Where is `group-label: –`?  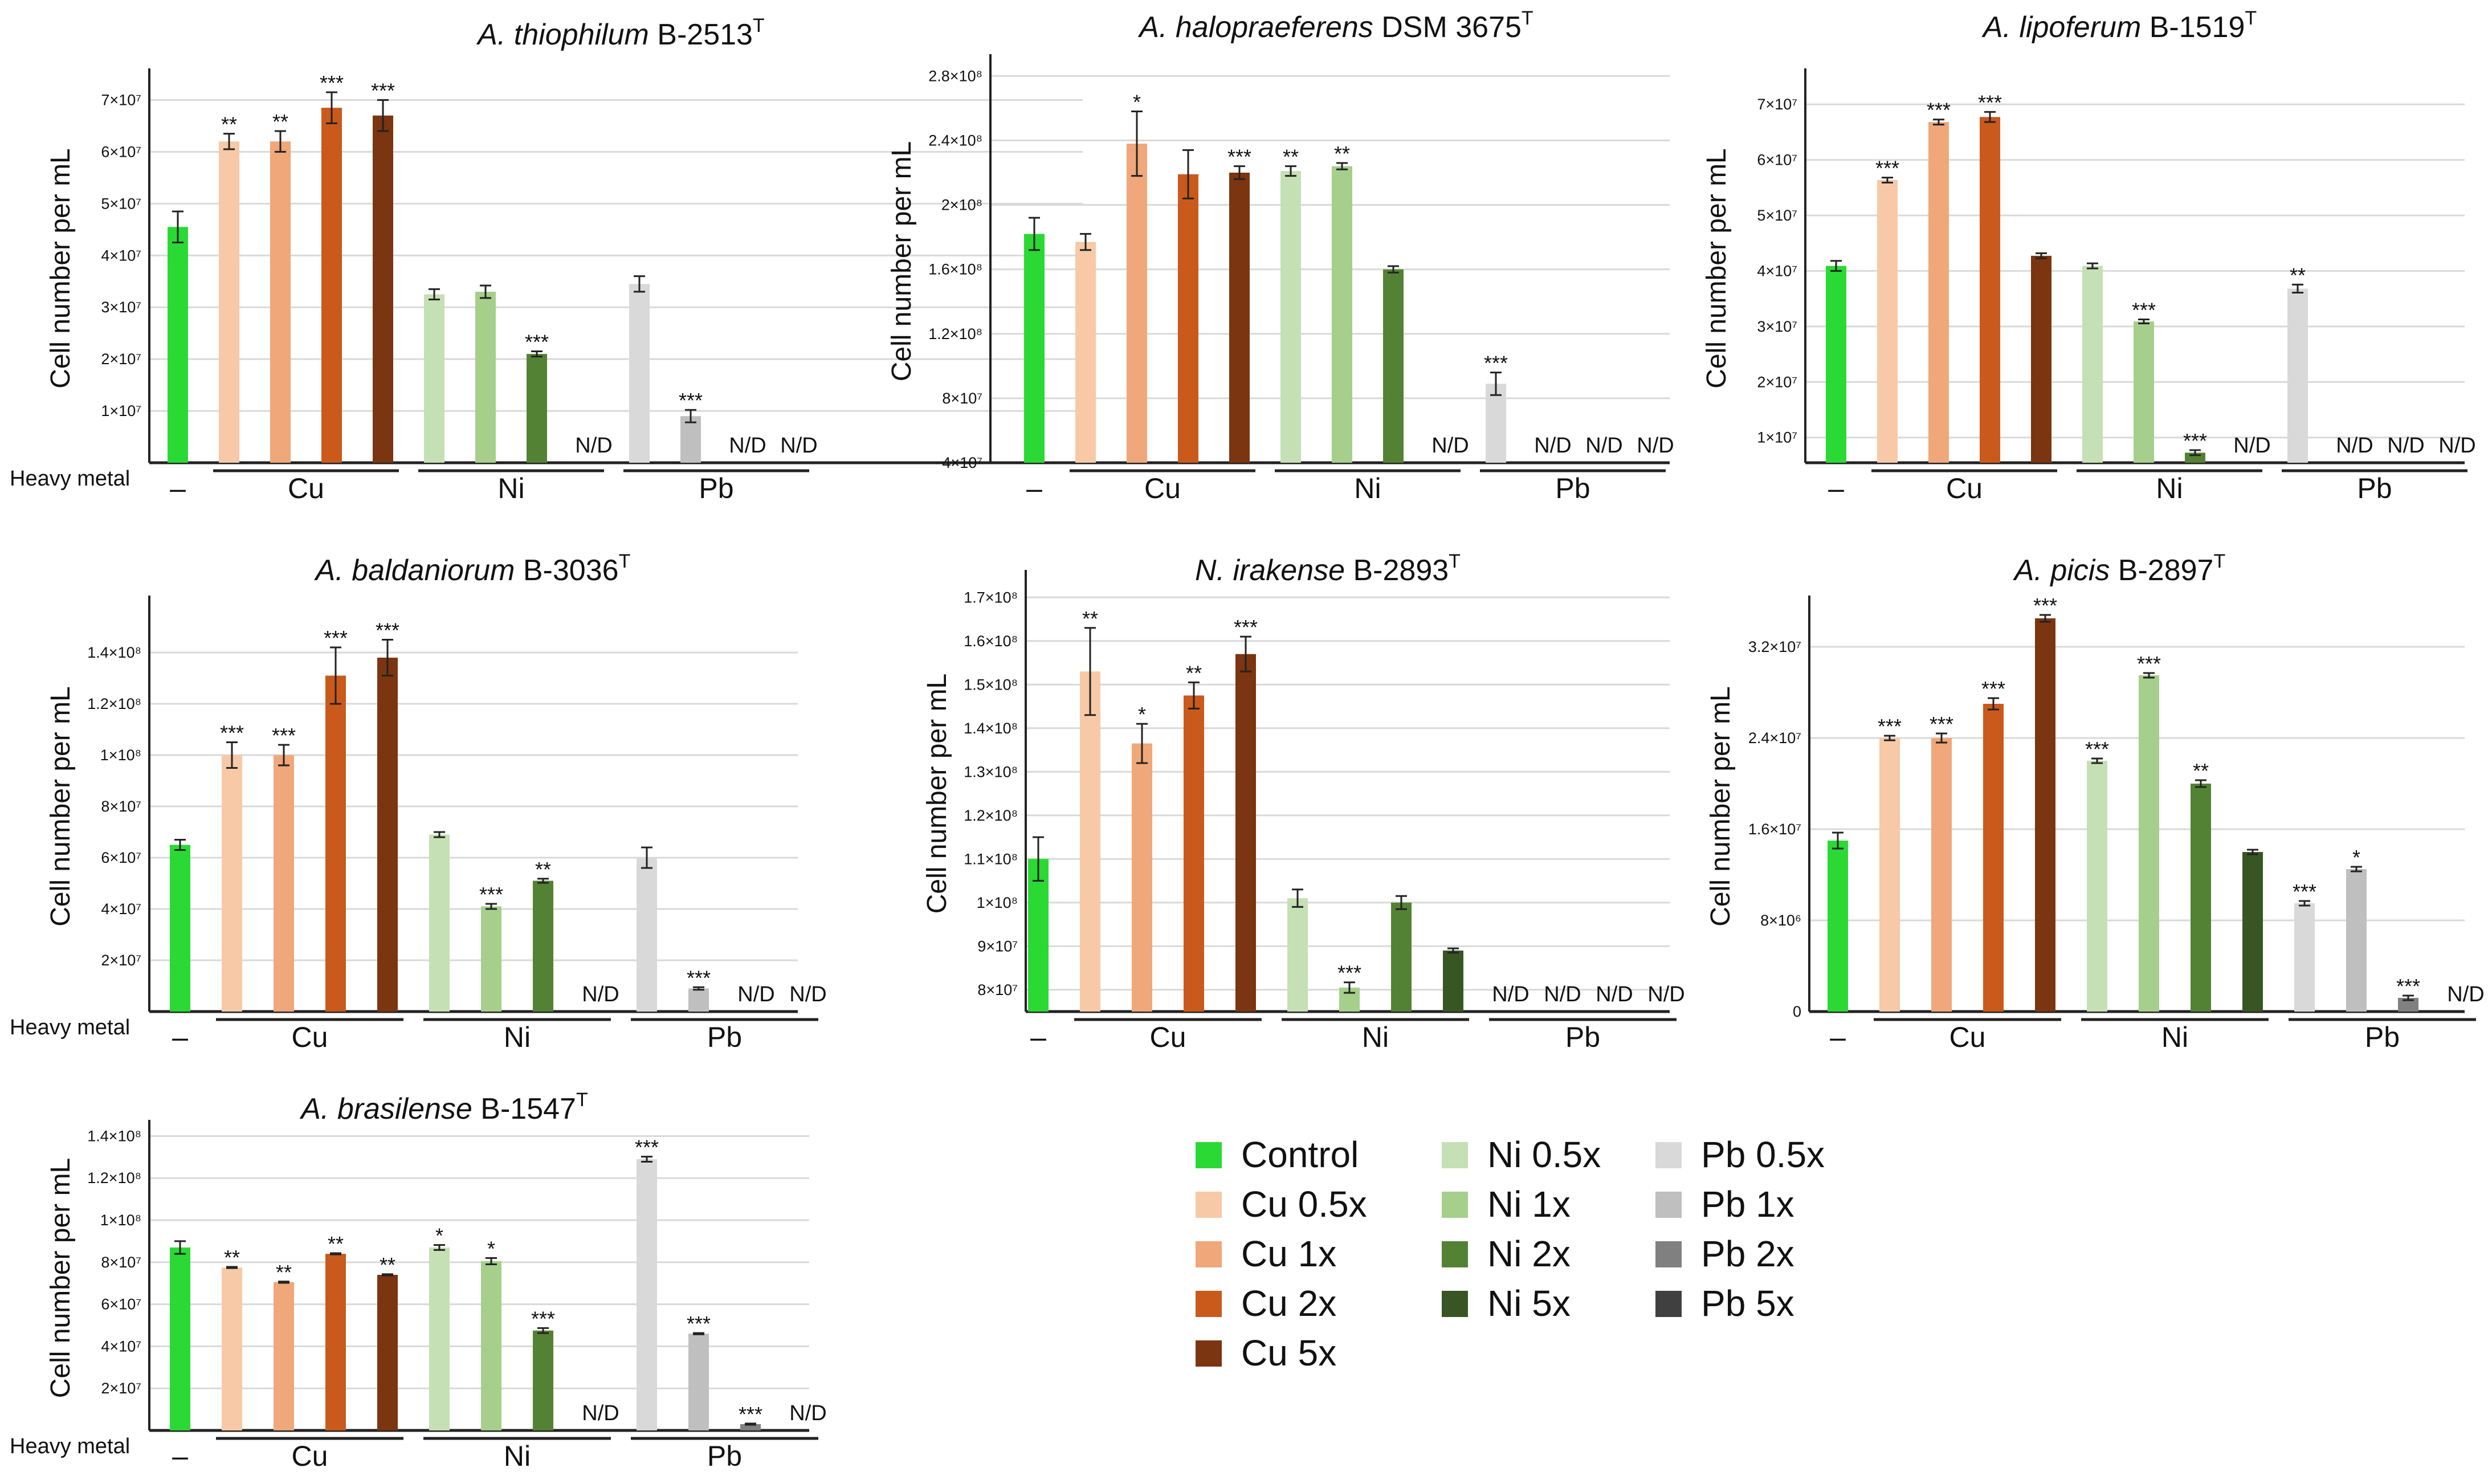 group-label: – is located at coordinates (1838, 1037).